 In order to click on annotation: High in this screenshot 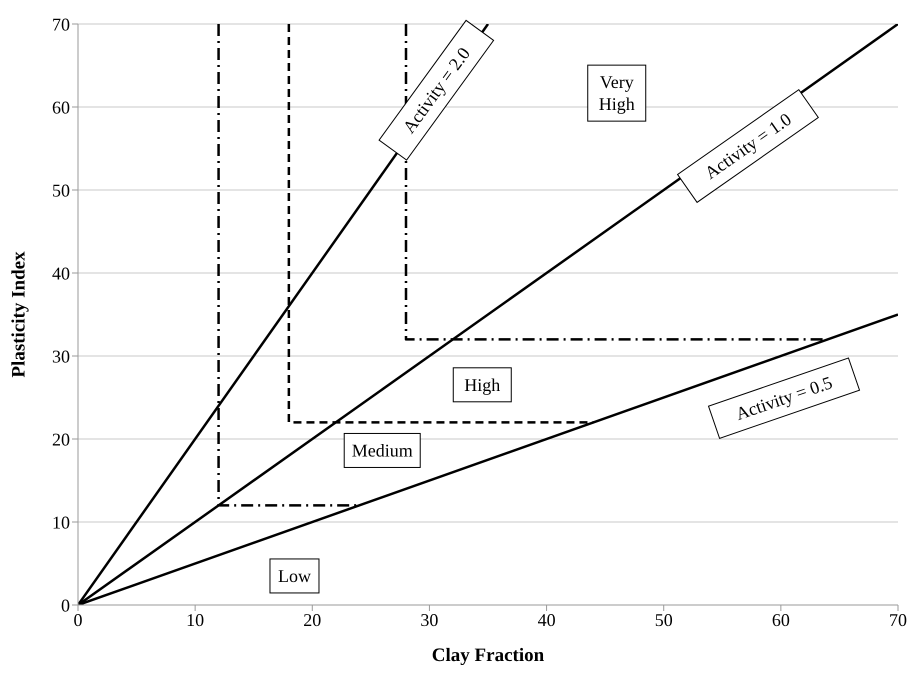, I will do `click(482, 384)`.